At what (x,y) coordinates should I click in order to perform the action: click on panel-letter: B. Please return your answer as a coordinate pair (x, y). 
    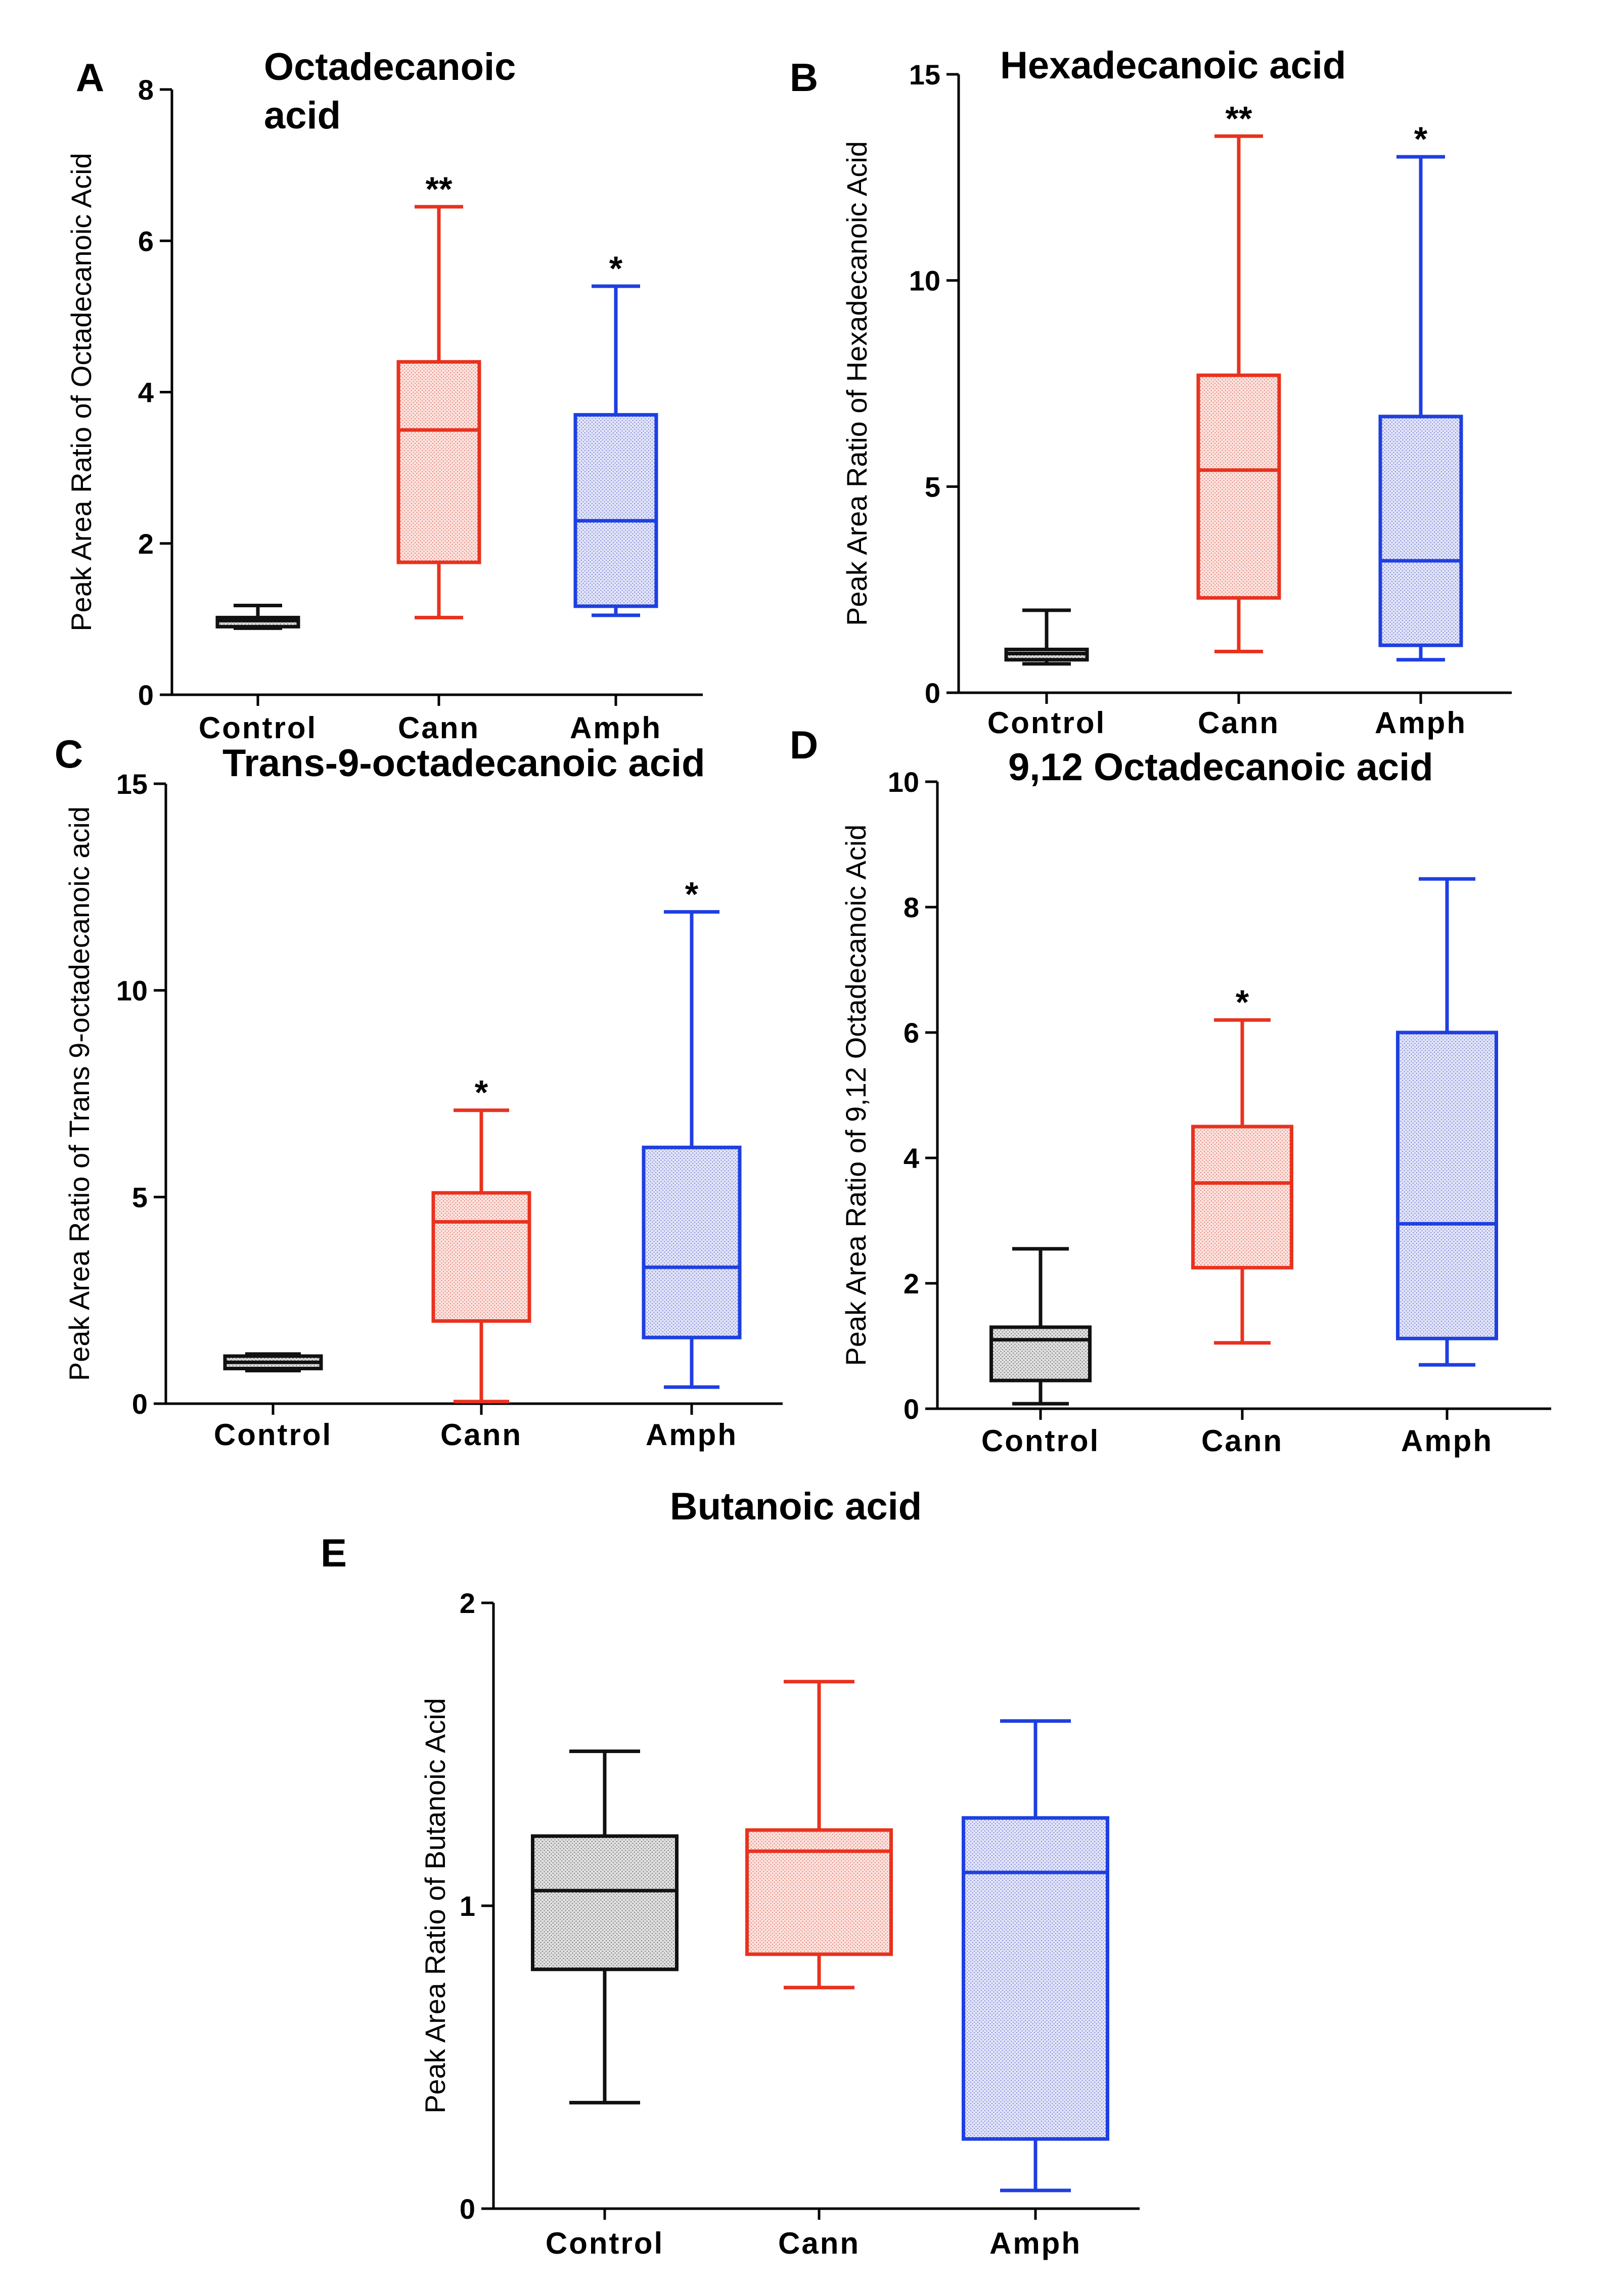
    Looking at the image, I should click on (804, 77).